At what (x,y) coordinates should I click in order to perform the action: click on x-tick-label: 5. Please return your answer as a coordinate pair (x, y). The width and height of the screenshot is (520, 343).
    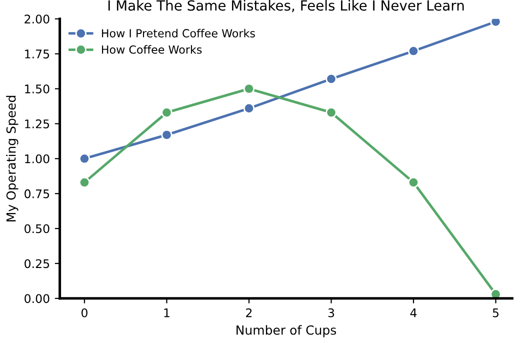
    Looking at the image, I should click on (495, 313).